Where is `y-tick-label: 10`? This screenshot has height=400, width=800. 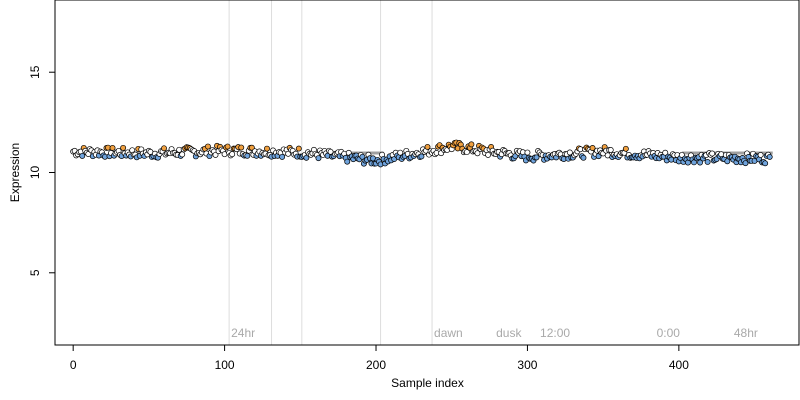
y-tick-label: 10 is located at coordinates (35, 173).